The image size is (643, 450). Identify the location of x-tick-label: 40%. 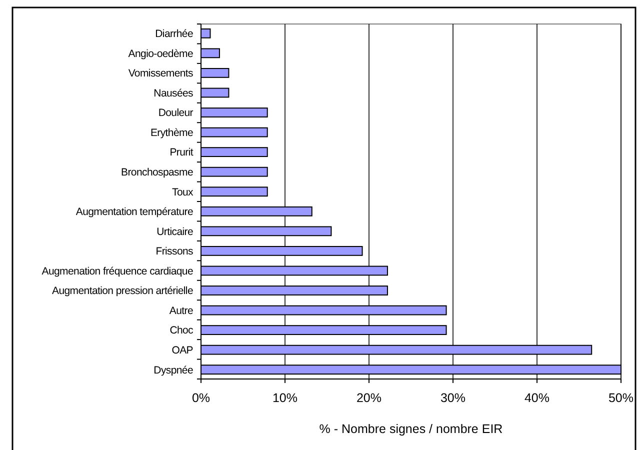
(537, 398).